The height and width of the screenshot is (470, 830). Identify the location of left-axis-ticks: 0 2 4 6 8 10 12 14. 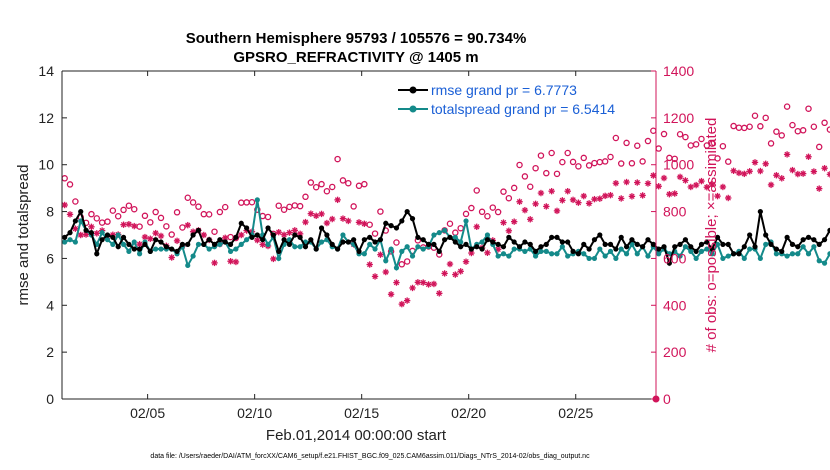
(52, 235).